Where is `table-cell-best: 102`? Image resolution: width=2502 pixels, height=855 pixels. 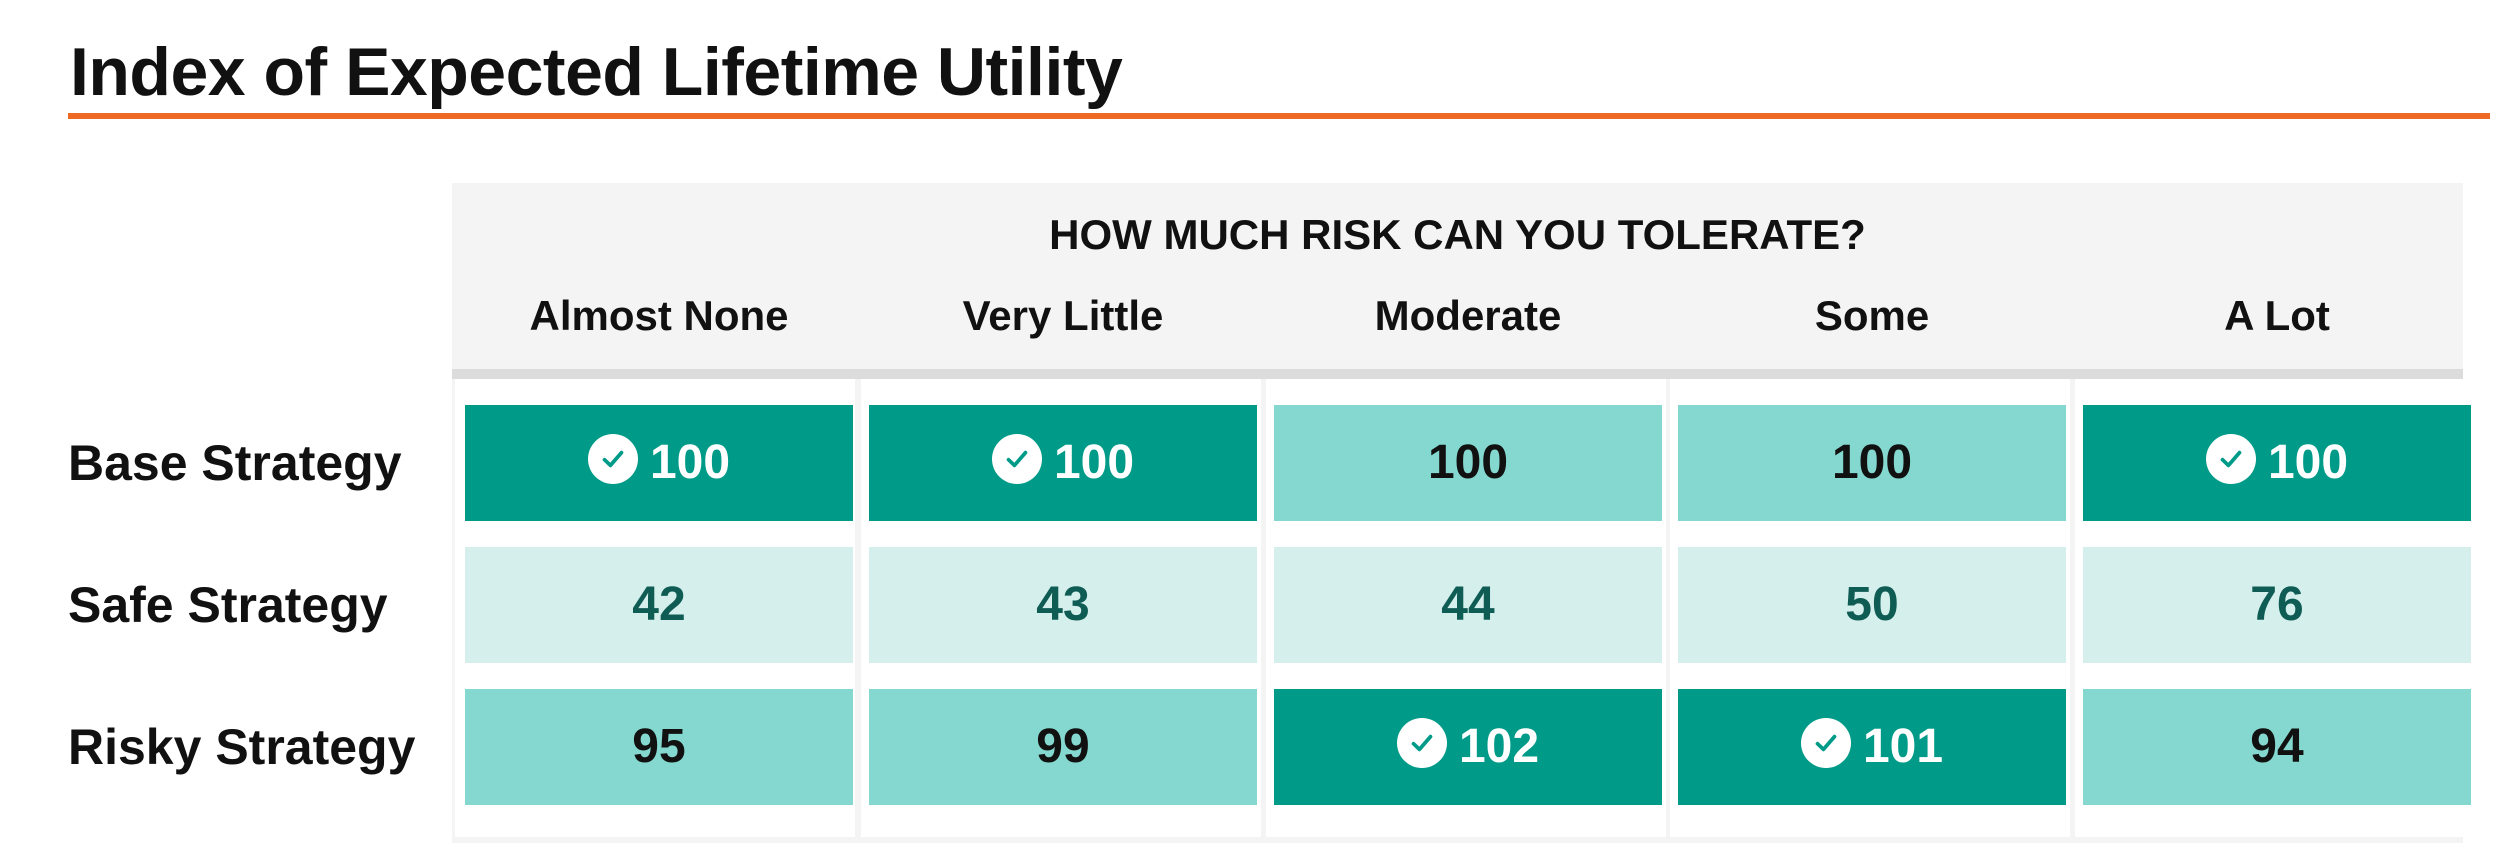
table-cell-best: 102 is located at coordinates (1468, 747).